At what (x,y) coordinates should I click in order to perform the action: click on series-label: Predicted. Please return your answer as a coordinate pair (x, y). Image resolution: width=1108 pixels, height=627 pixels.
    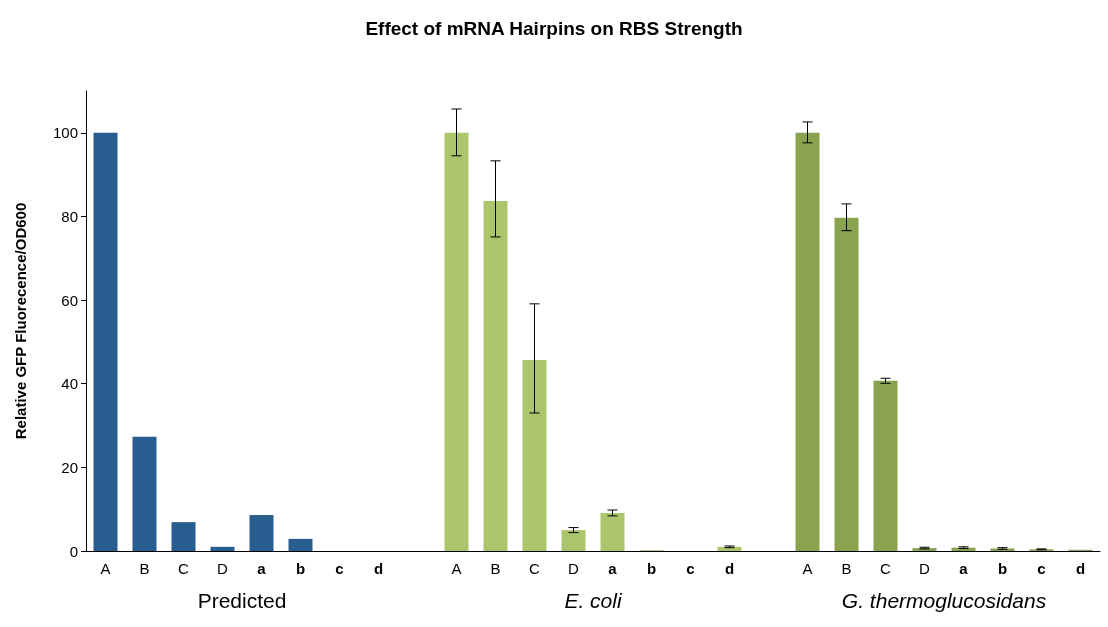
    Looking at the image, I should click on (242, 600).